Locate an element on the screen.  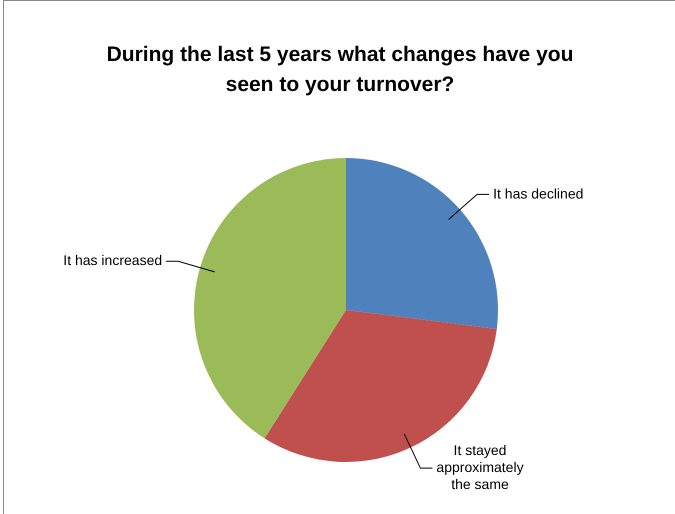
slice-label: It has declined is located at coordinates (538, 193).